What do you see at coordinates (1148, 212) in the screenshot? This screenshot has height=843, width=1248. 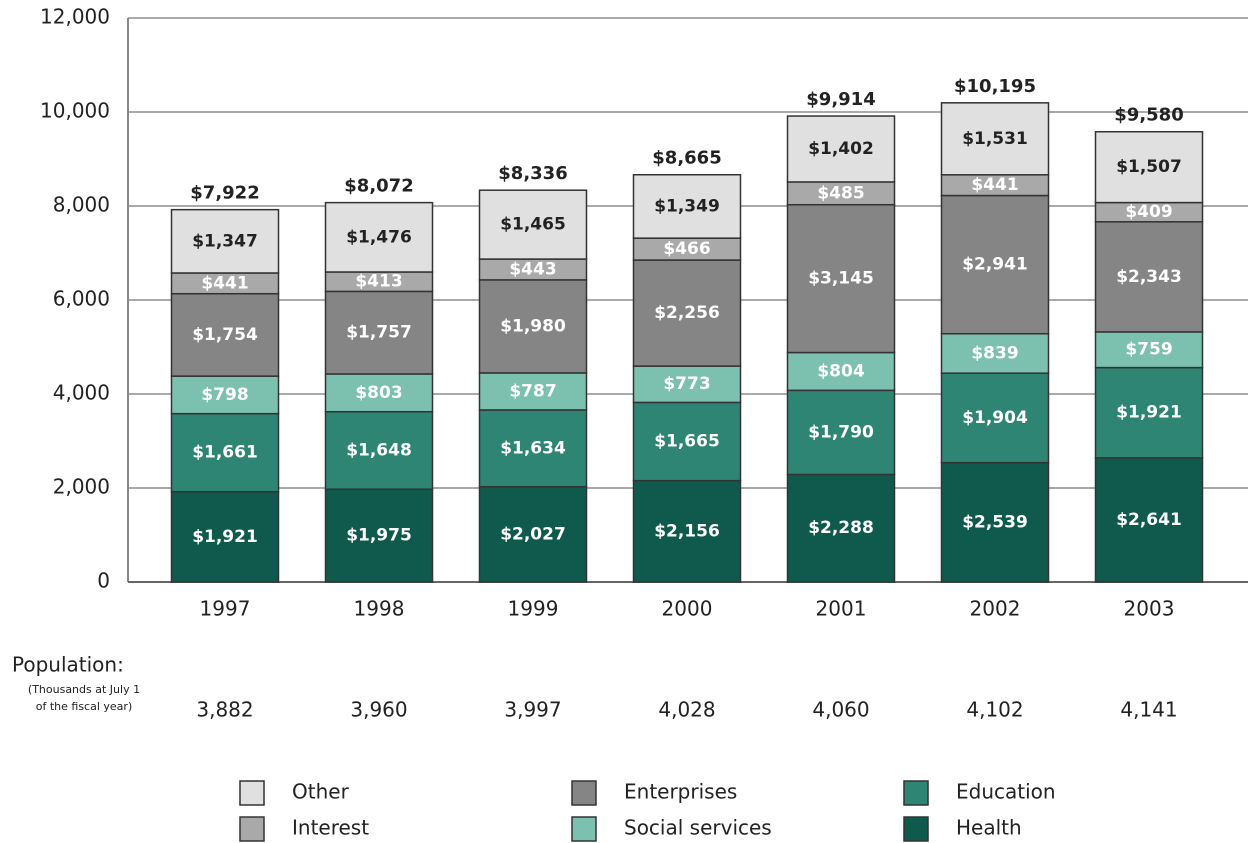 I see `value-label: $409` at bounding box center [1148, 212].